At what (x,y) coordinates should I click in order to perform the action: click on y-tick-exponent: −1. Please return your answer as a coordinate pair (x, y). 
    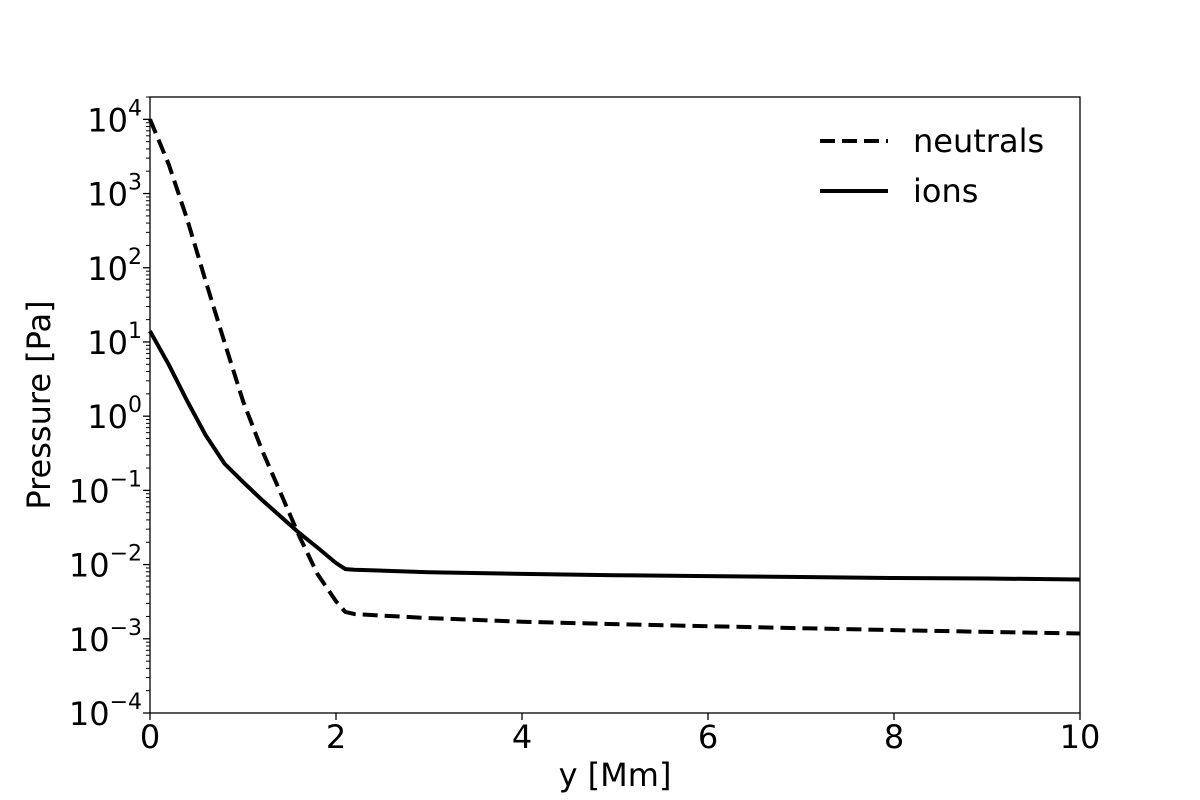
    Looking at the image, I should click on (126, 479).